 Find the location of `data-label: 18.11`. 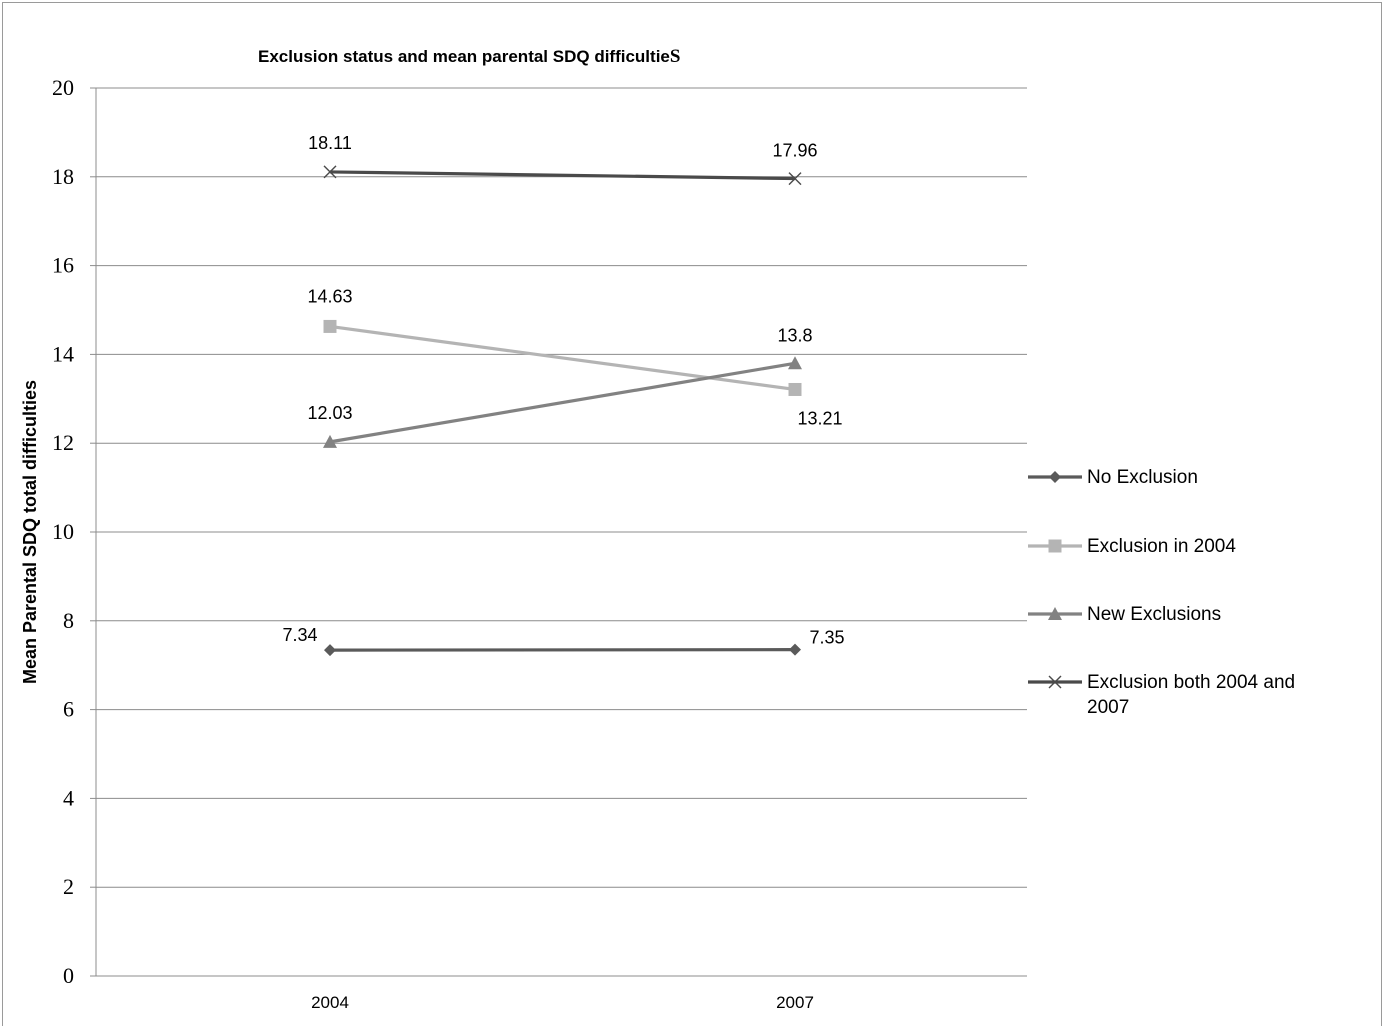

data-label: 18.11 is located at coordinates (330, 143).